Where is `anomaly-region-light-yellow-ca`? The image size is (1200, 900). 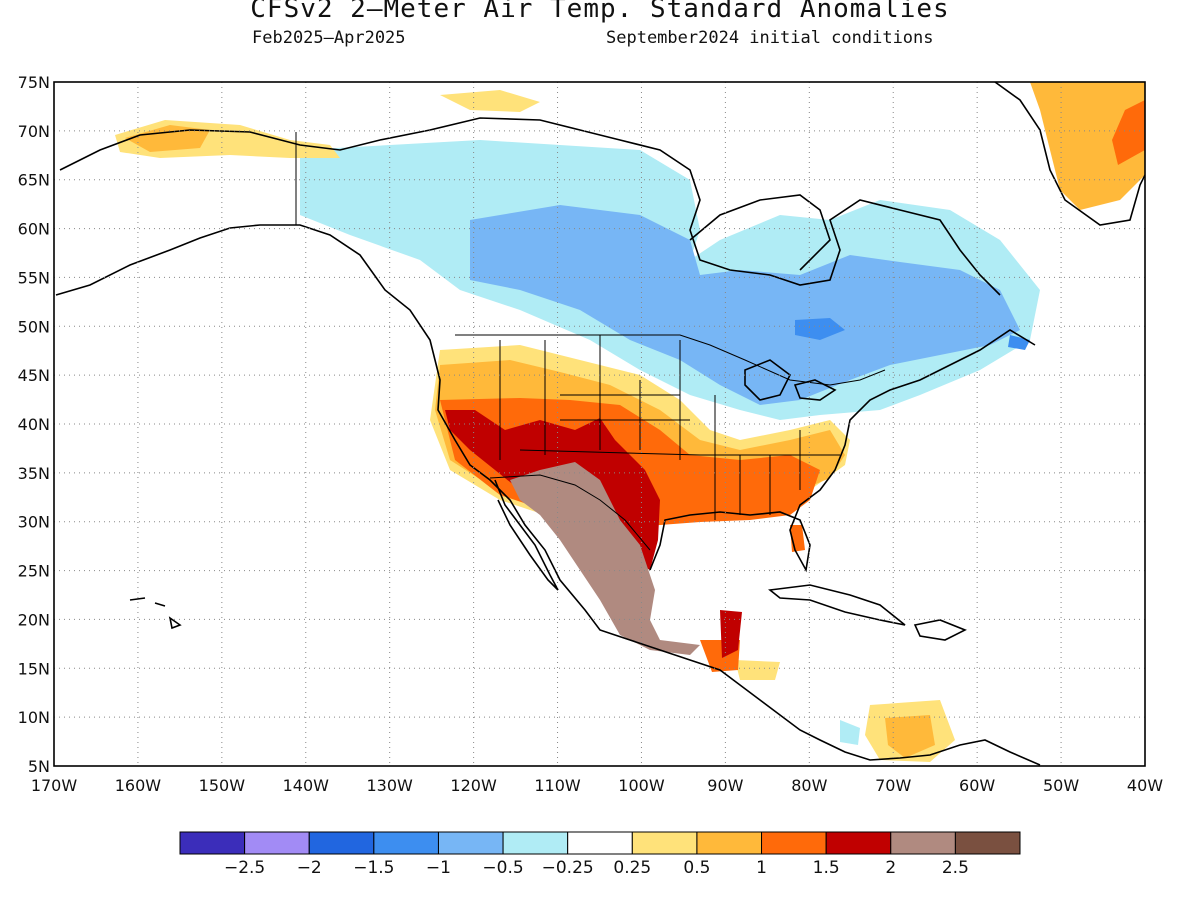
anomaly-region-light-yellow-ca is located at coordinates (757, 670).